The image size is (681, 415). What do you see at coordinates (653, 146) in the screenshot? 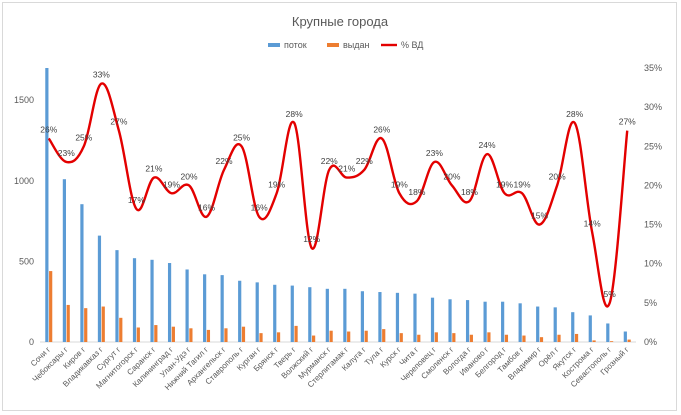
I see `y-right-tick-label: 25%` at bounding box center [653, 146].